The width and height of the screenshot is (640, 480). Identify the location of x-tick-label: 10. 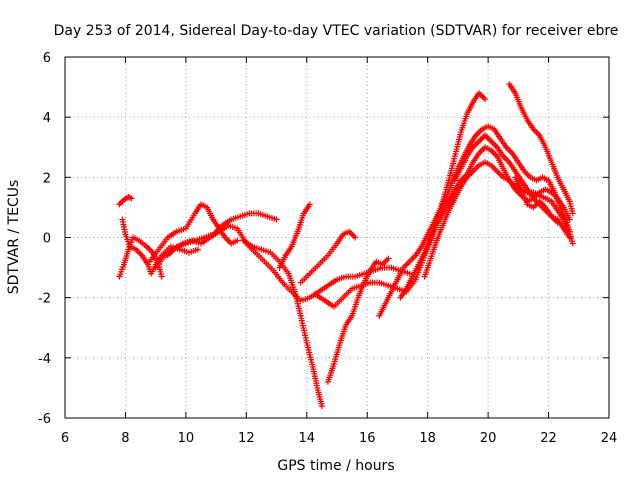
(186, 438).